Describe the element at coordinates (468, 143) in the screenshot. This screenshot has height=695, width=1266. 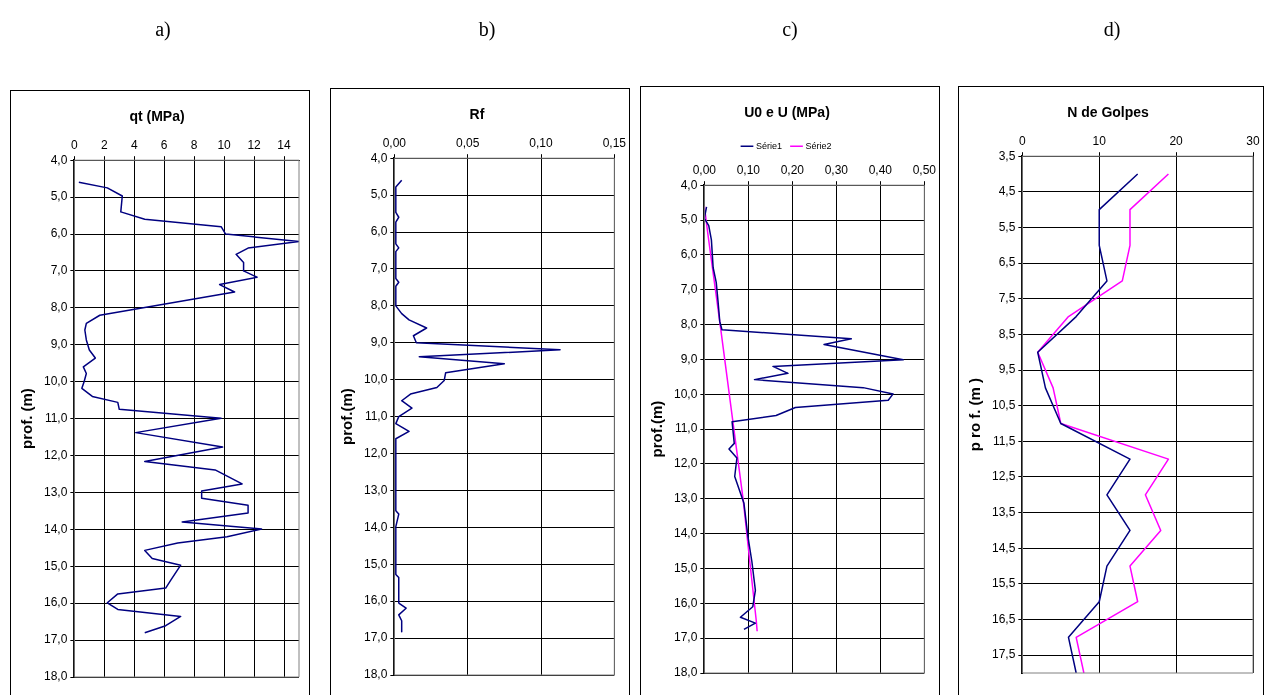
I see `x-tick-label: 0,05` at that location.